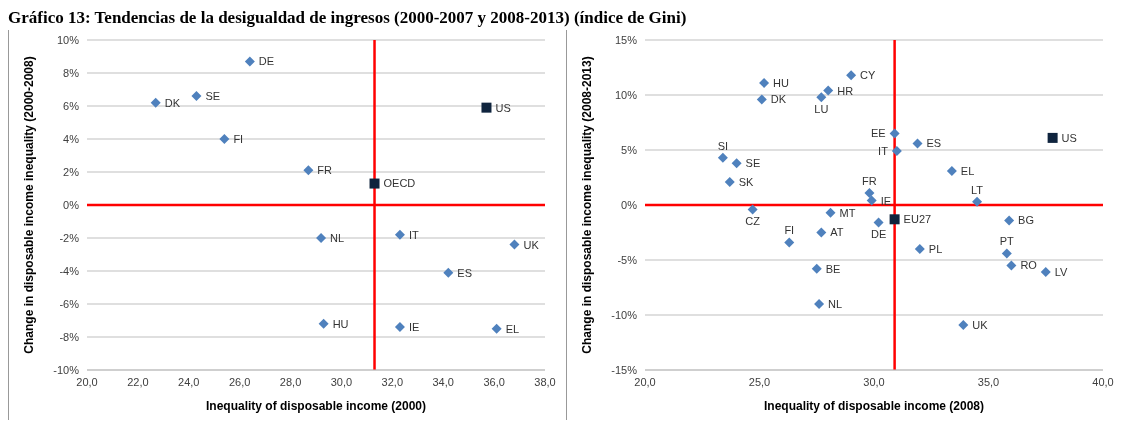 The height and width of the screenshot is (428, 1133). I want to click on x-tick-label: 26,0, so click(239, 381).